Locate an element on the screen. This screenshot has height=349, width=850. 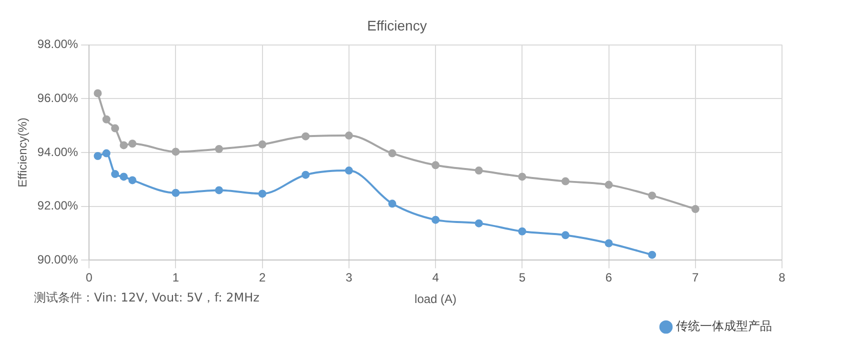
y-tick-label: 92.00% is located at coordinates (57, 205).